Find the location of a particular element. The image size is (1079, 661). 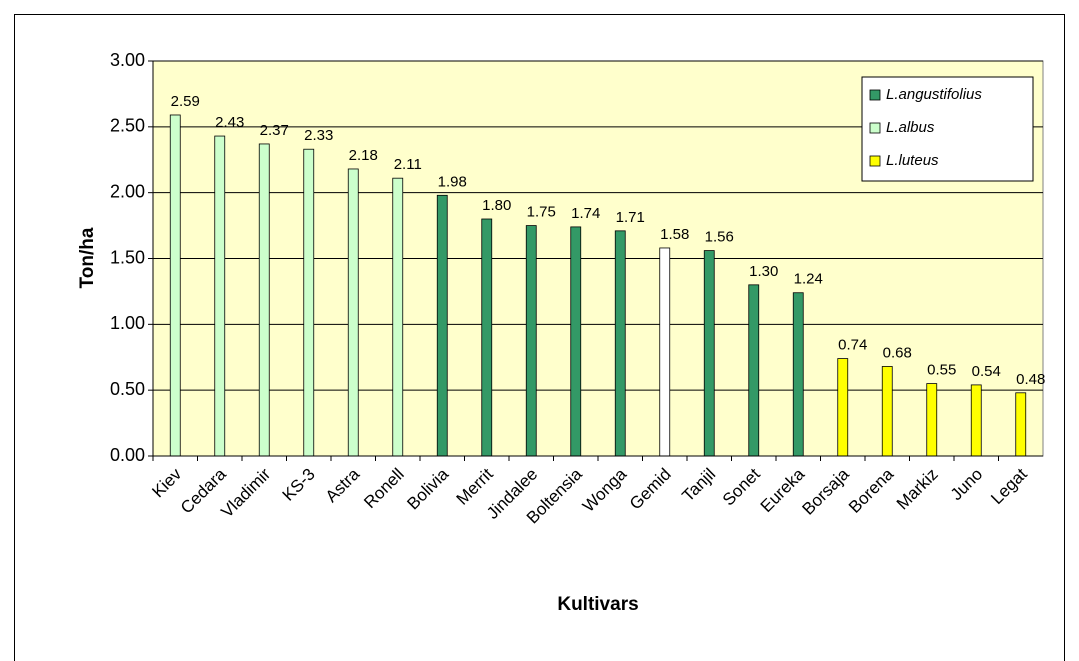

data-label: 0.68 is located at coordinates (897, 352).